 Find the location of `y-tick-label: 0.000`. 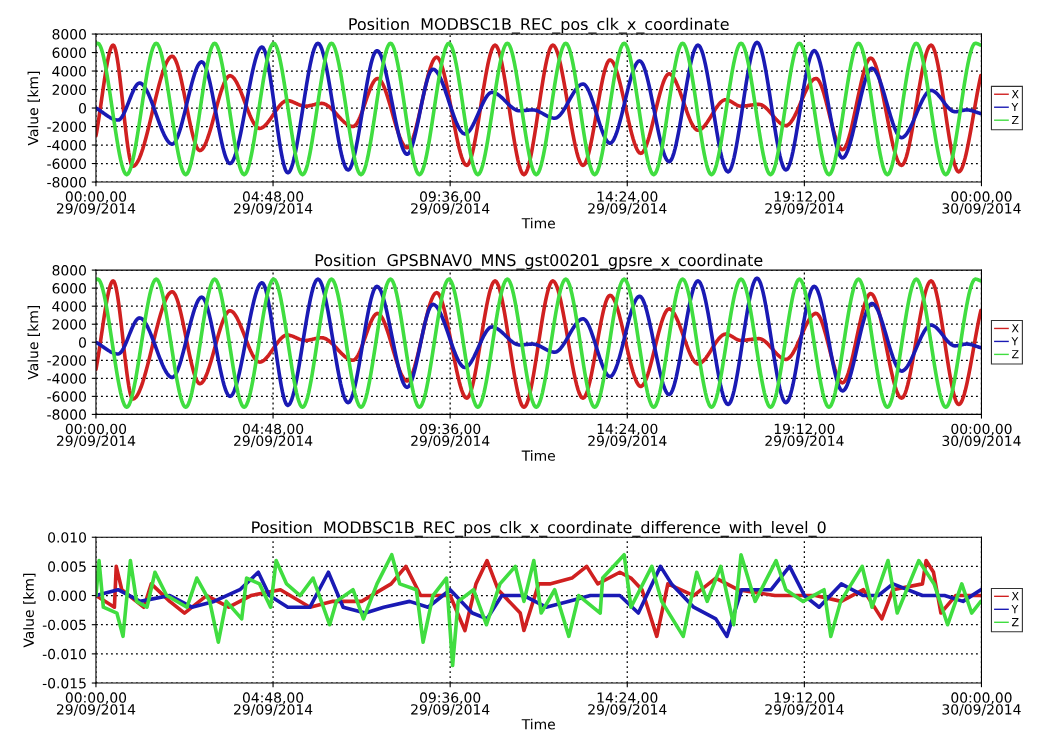

y-tick-label: 0.000 is located at coordinates (67, 596).